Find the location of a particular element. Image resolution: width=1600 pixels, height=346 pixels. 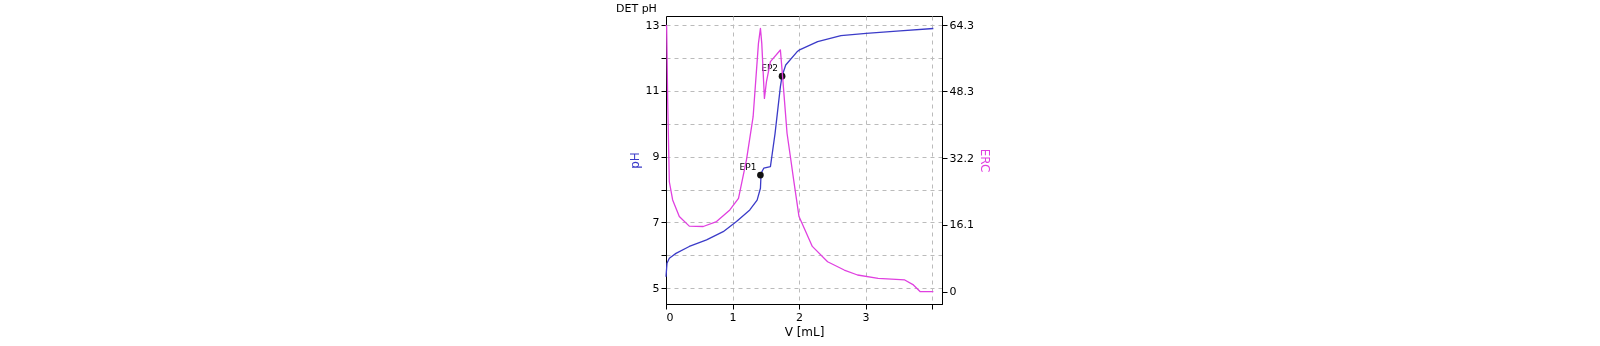

y-tick-label: 5 is located at coordinates (656, 288).